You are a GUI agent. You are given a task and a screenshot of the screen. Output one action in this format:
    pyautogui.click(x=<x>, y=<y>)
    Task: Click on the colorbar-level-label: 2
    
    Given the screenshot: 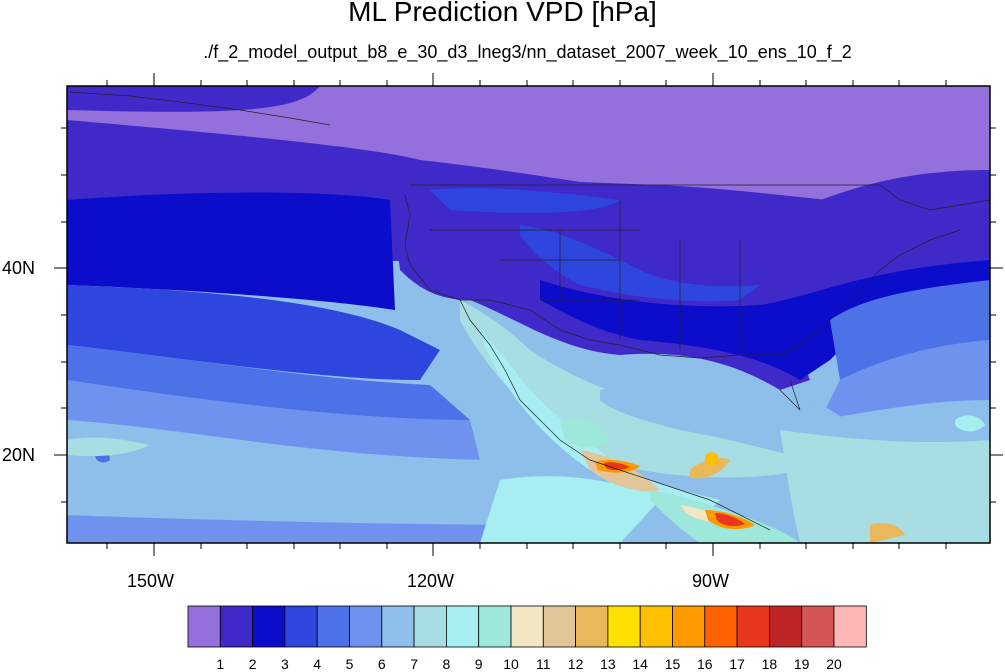 What is the action you would take?
    pyautogui.click(x=252, y=664)
    